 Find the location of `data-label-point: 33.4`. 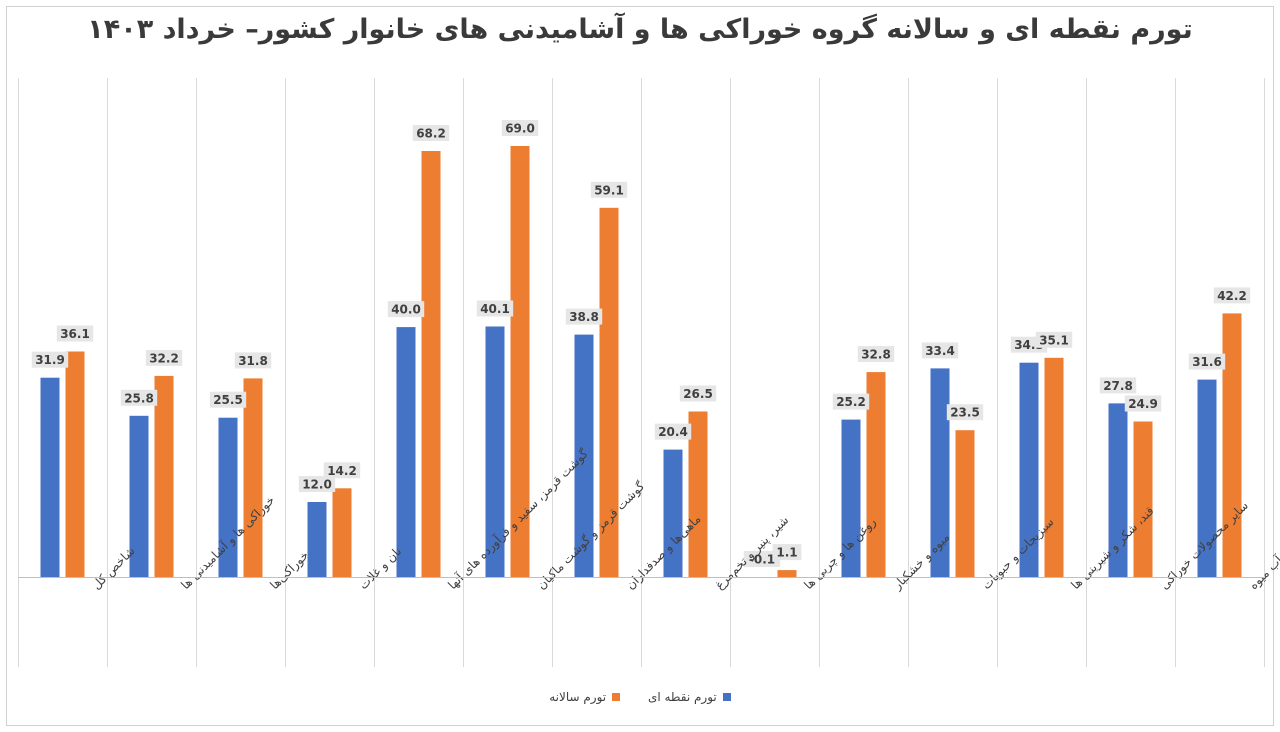

data-label-point: 33.4 is located at coordinates (940, 351).